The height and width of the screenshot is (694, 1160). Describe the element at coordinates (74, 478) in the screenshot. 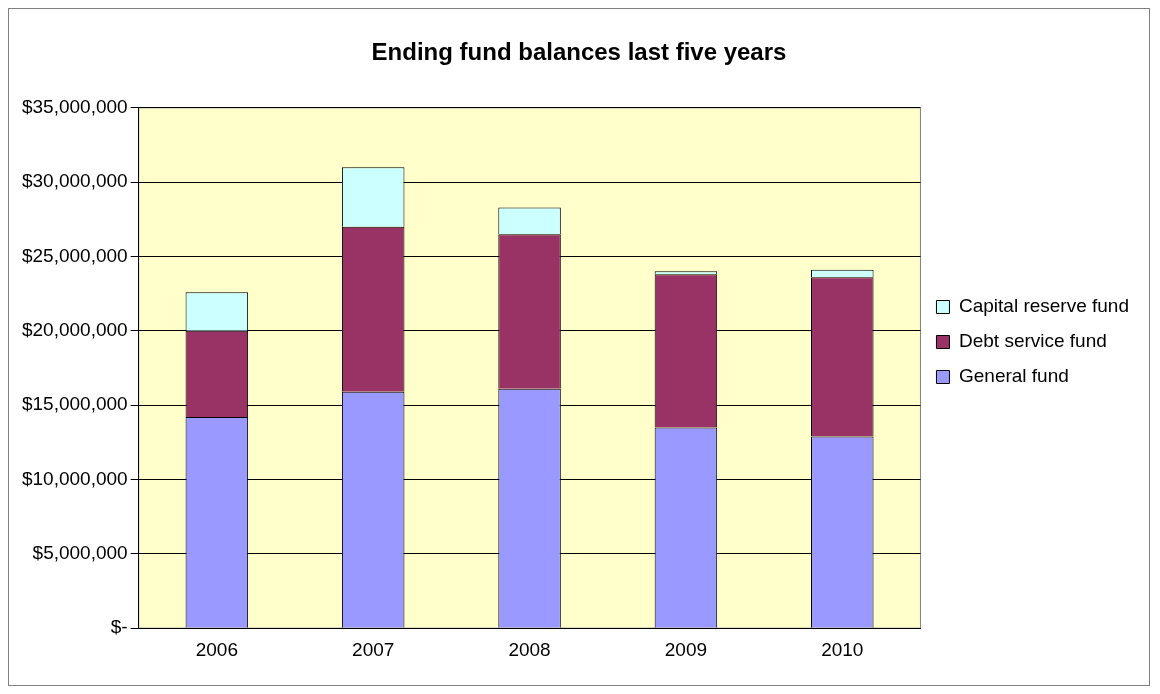

I see `y-tick-label: $10,000,000` at that location.